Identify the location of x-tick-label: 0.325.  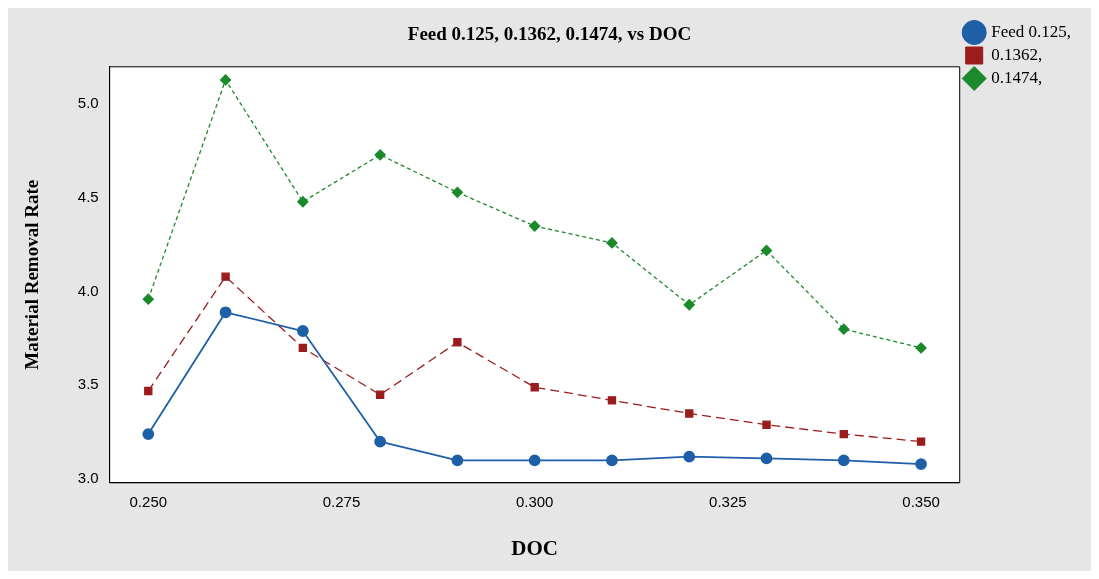
(728, 501).